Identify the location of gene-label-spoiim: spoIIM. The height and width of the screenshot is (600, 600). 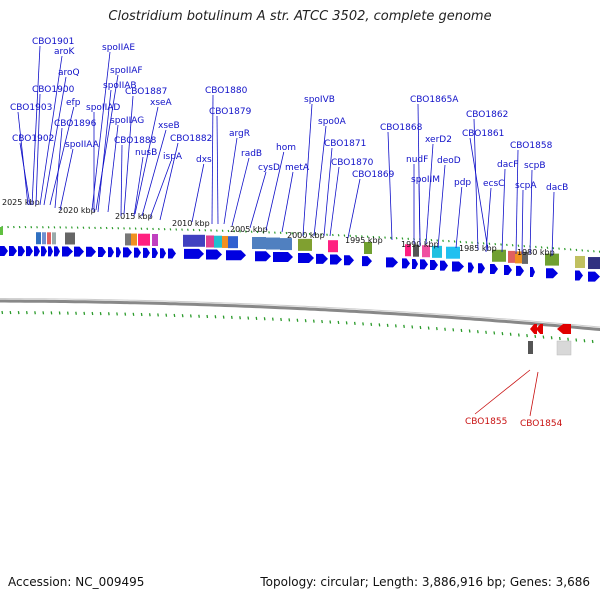
(425, 180).